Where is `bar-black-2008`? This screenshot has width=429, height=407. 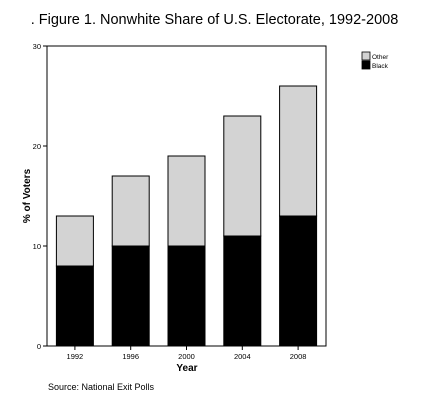
bar-black-2008 is located at coordinates (298, 281).